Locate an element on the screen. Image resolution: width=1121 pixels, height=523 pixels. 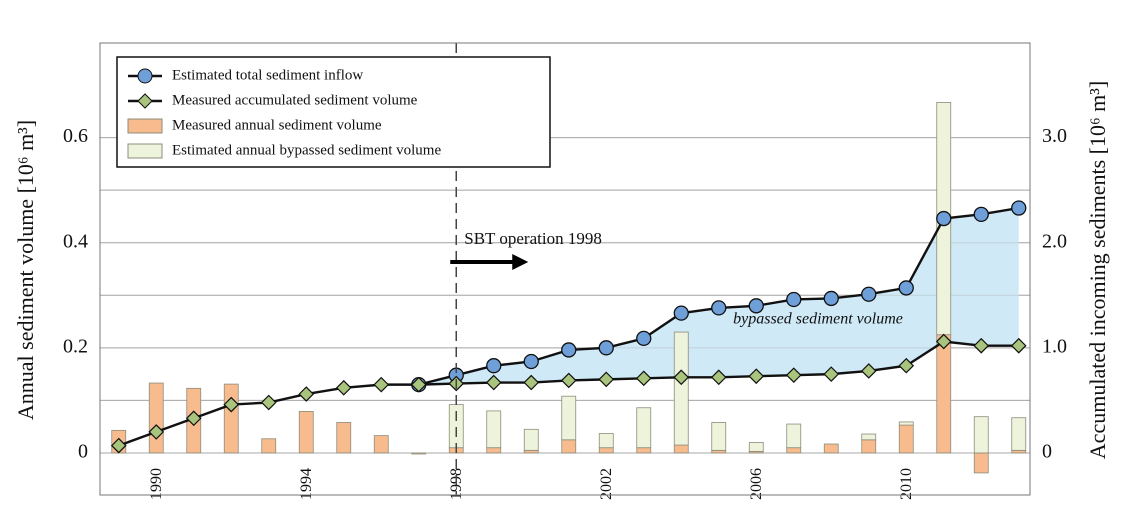
y2-tick-label: 1.0 is located at coordinates (1054, 346).